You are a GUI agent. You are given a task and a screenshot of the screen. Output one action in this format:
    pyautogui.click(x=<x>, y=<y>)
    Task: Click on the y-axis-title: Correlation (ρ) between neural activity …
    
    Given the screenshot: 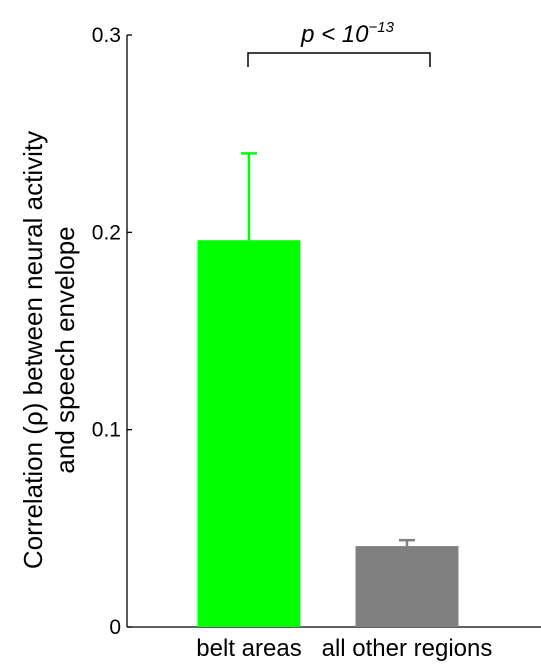 What is the action you would take?
    pyautogui.click(x=49, y=350)
    